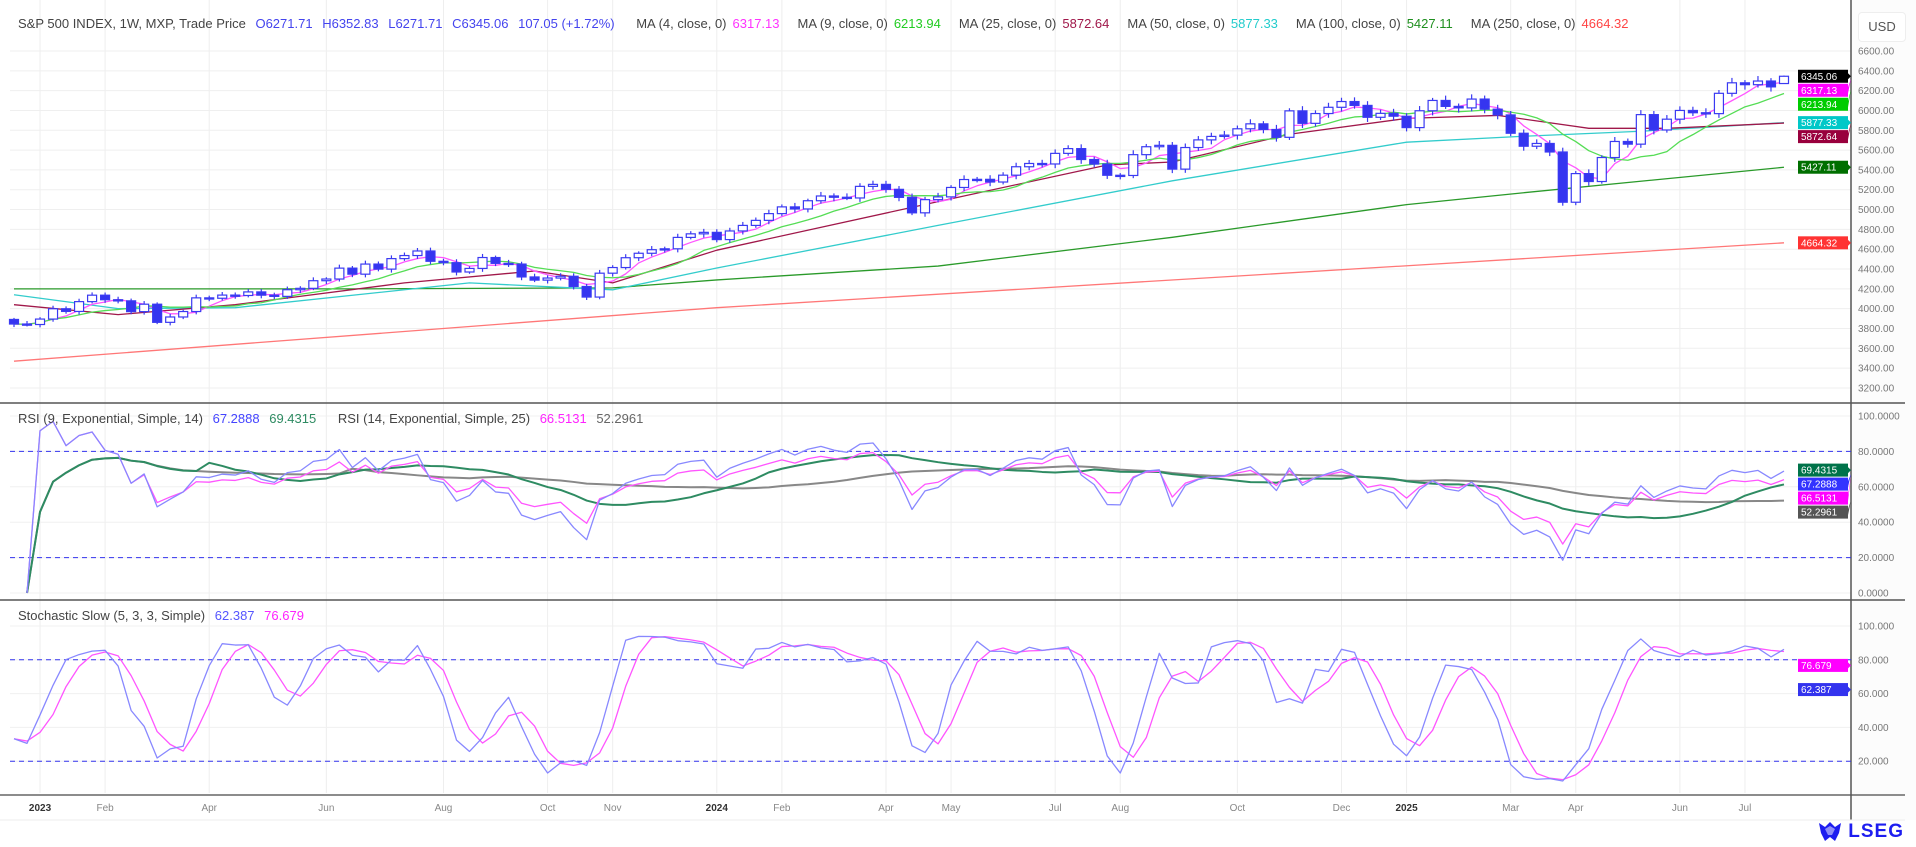 The height and width of the screenshot is (847, 1916). What do you see at coordinates (1819, 485) in the screenshot?
I see `rsi-tag-text: 67.2888` at bounding box center [1819, 485].